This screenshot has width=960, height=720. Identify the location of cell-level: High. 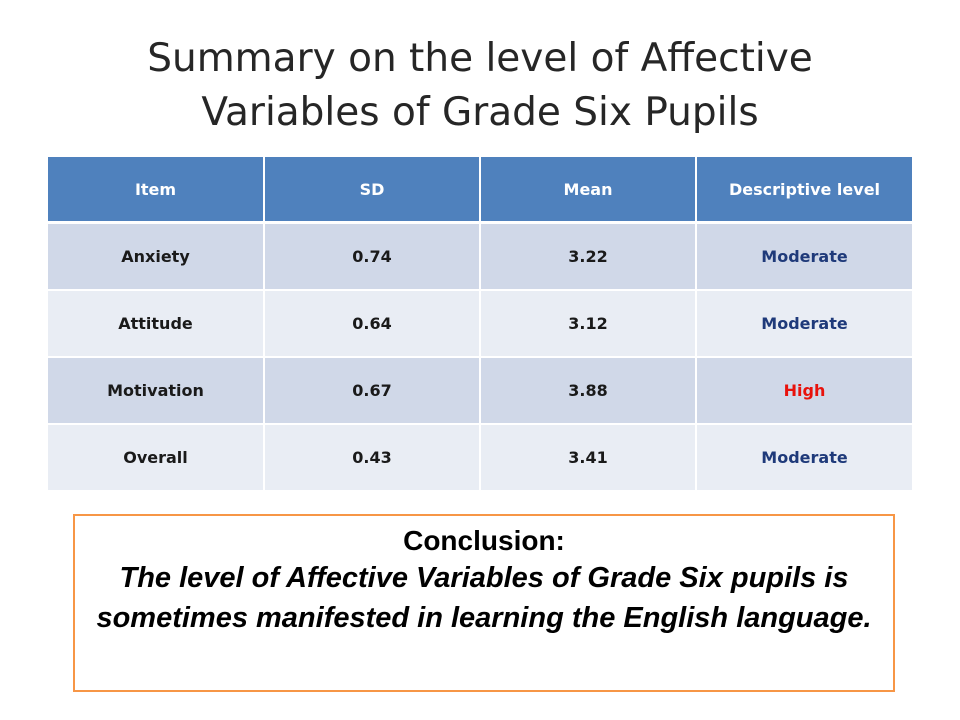
(804, 391).